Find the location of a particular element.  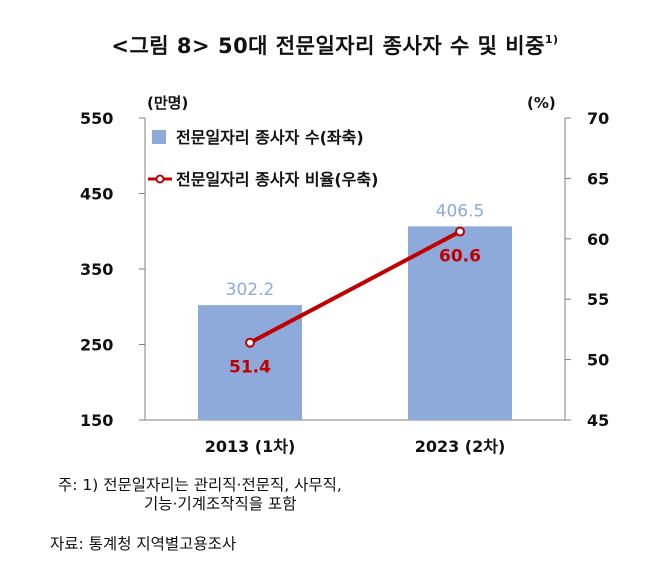

left-tick-label: 150 is located at coordinates (96, 420).